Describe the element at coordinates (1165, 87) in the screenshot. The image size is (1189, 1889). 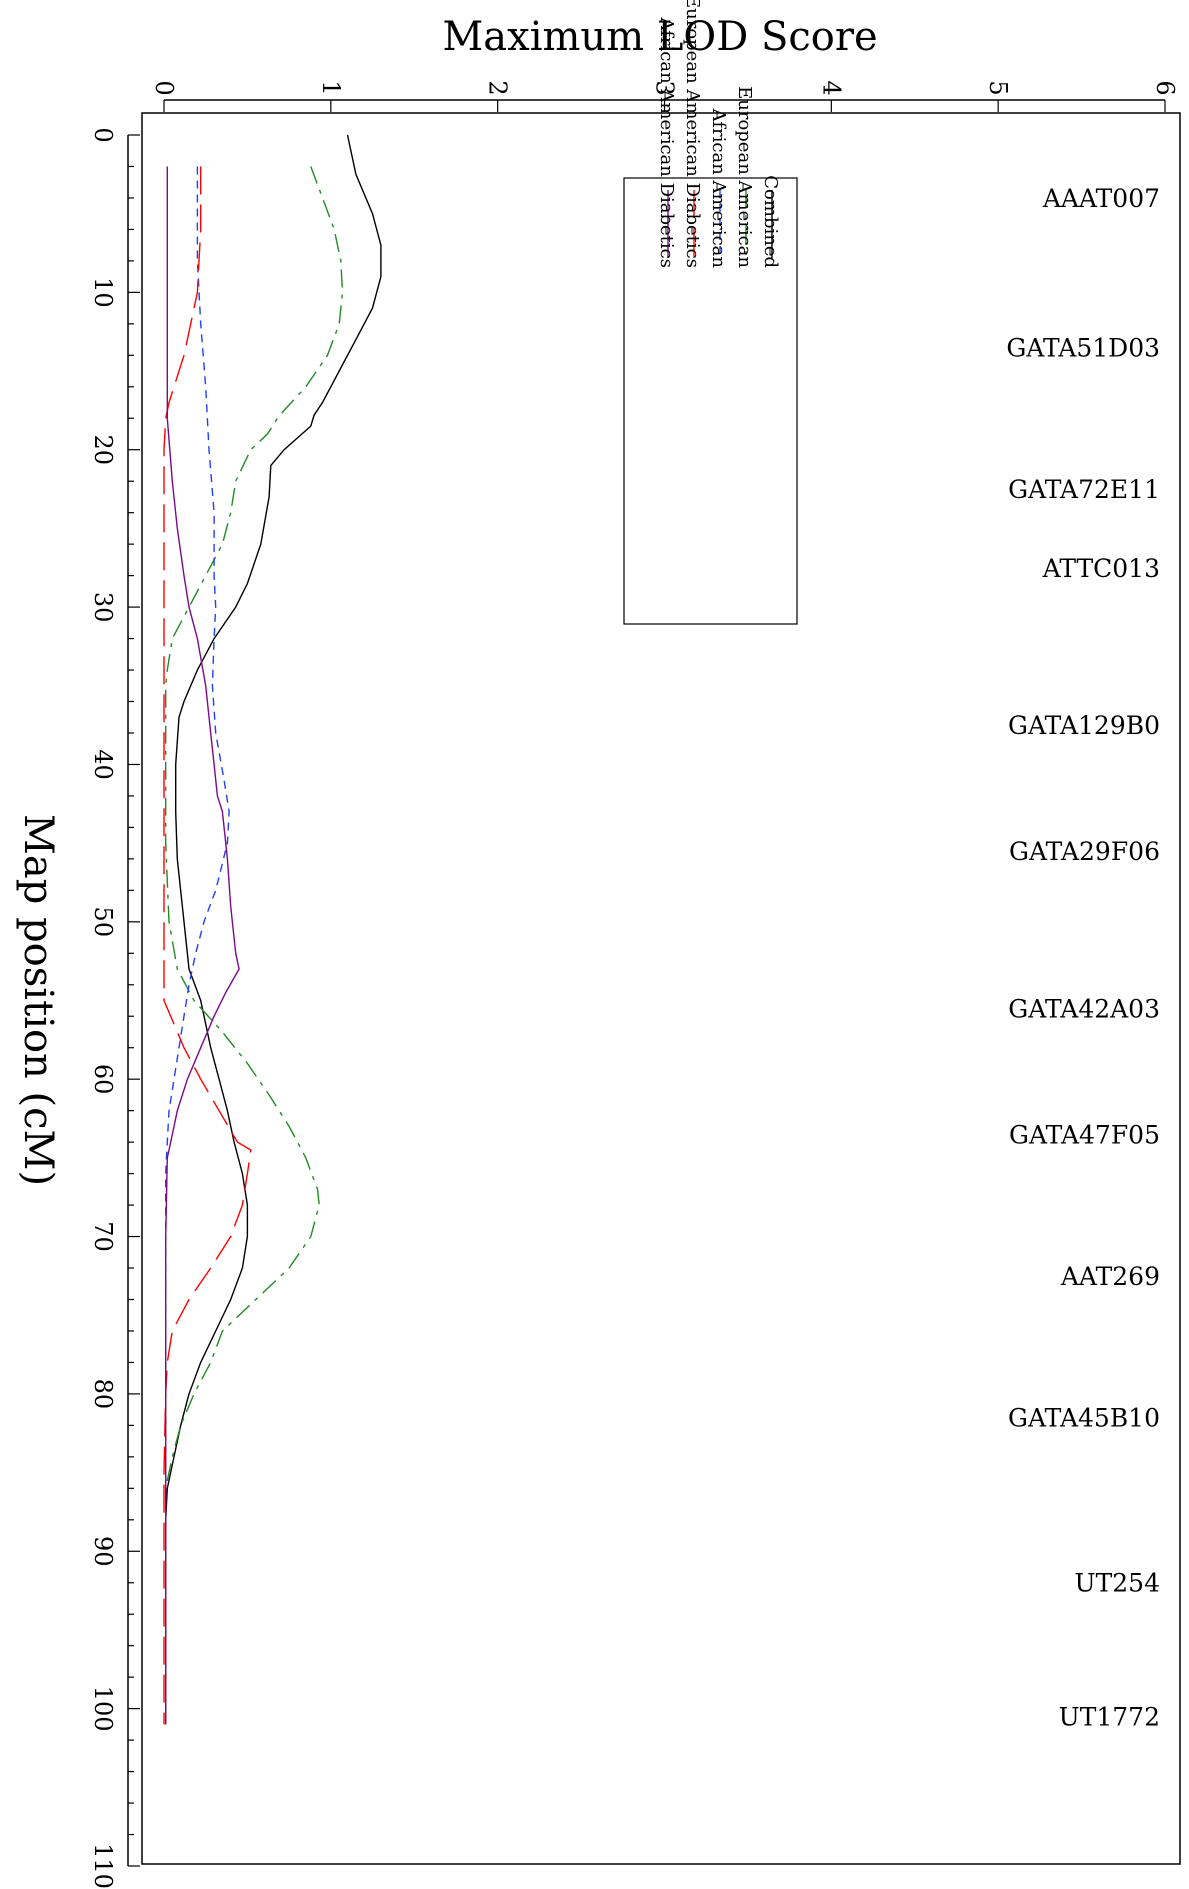
I see `y-tick-label: 6` at that location.